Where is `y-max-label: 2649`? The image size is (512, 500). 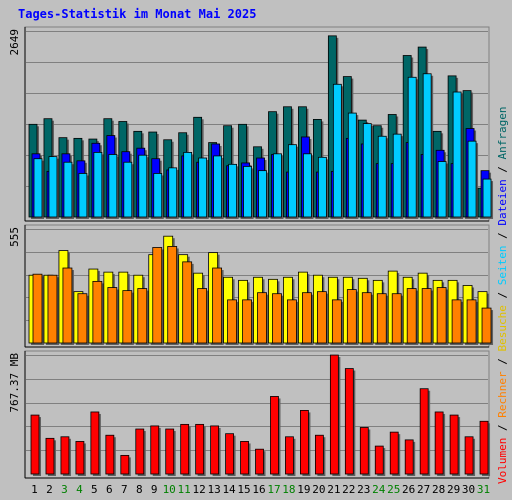
y-max-label: 2649 is located at coordinates (14, 42).